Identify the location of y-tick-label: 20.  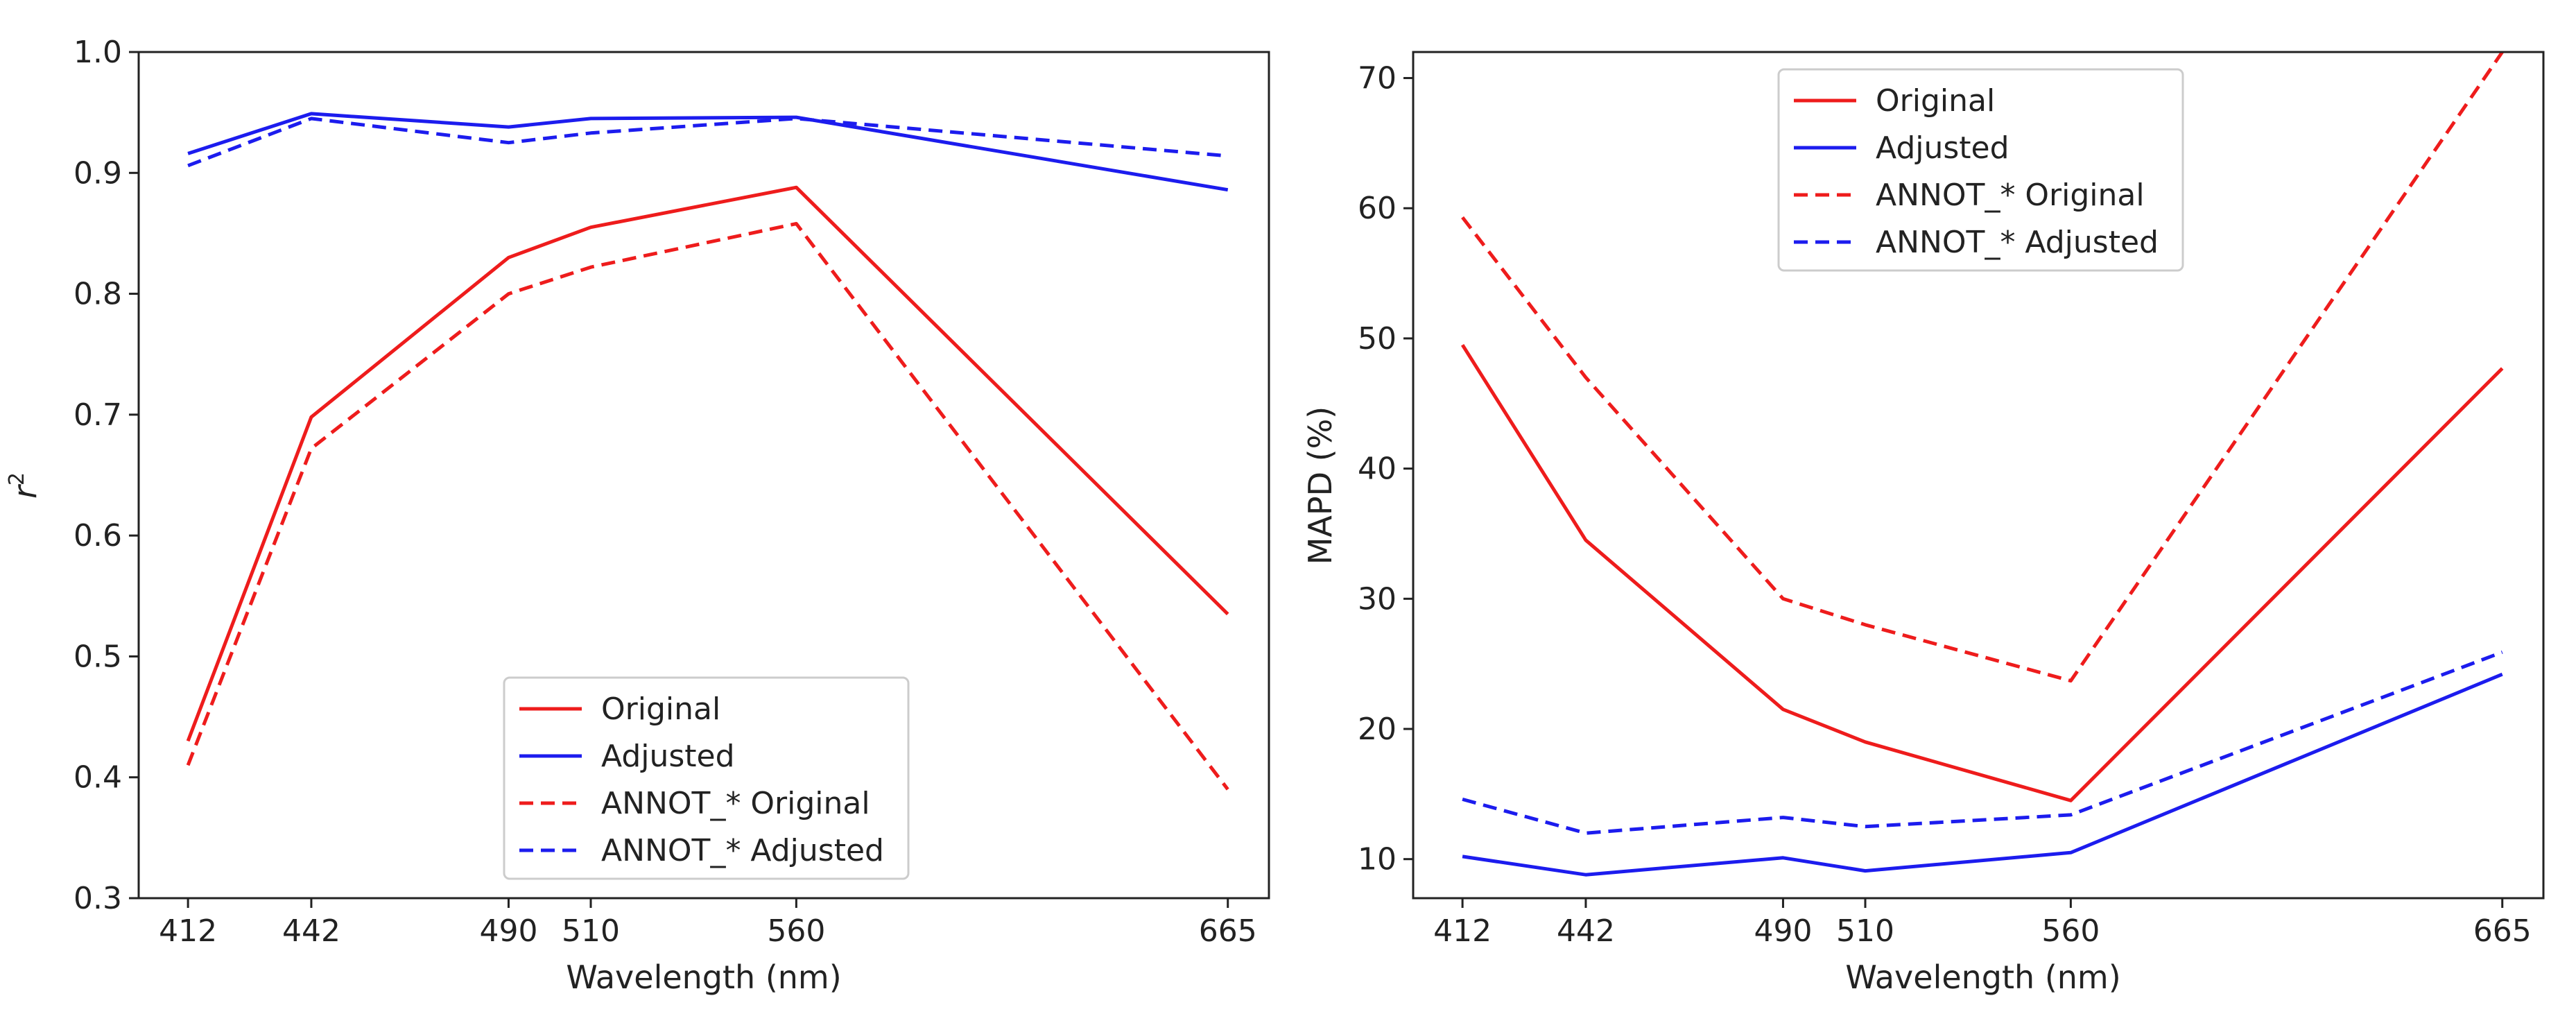
(1377, 729).